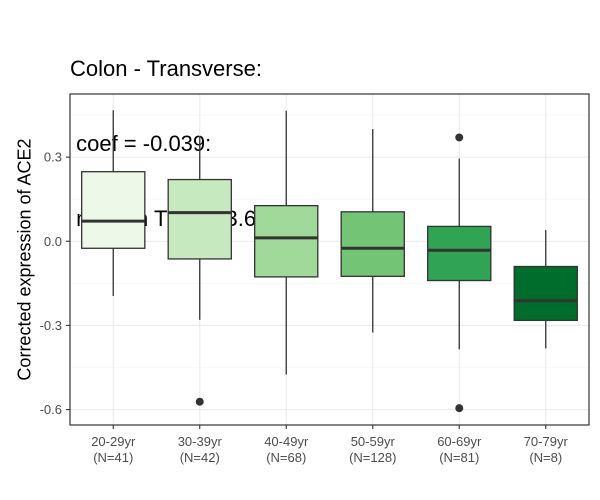  Describe the element at coordinates (51, 325) in the screenshot. I see `y-tick-label: -0.3` at that location.